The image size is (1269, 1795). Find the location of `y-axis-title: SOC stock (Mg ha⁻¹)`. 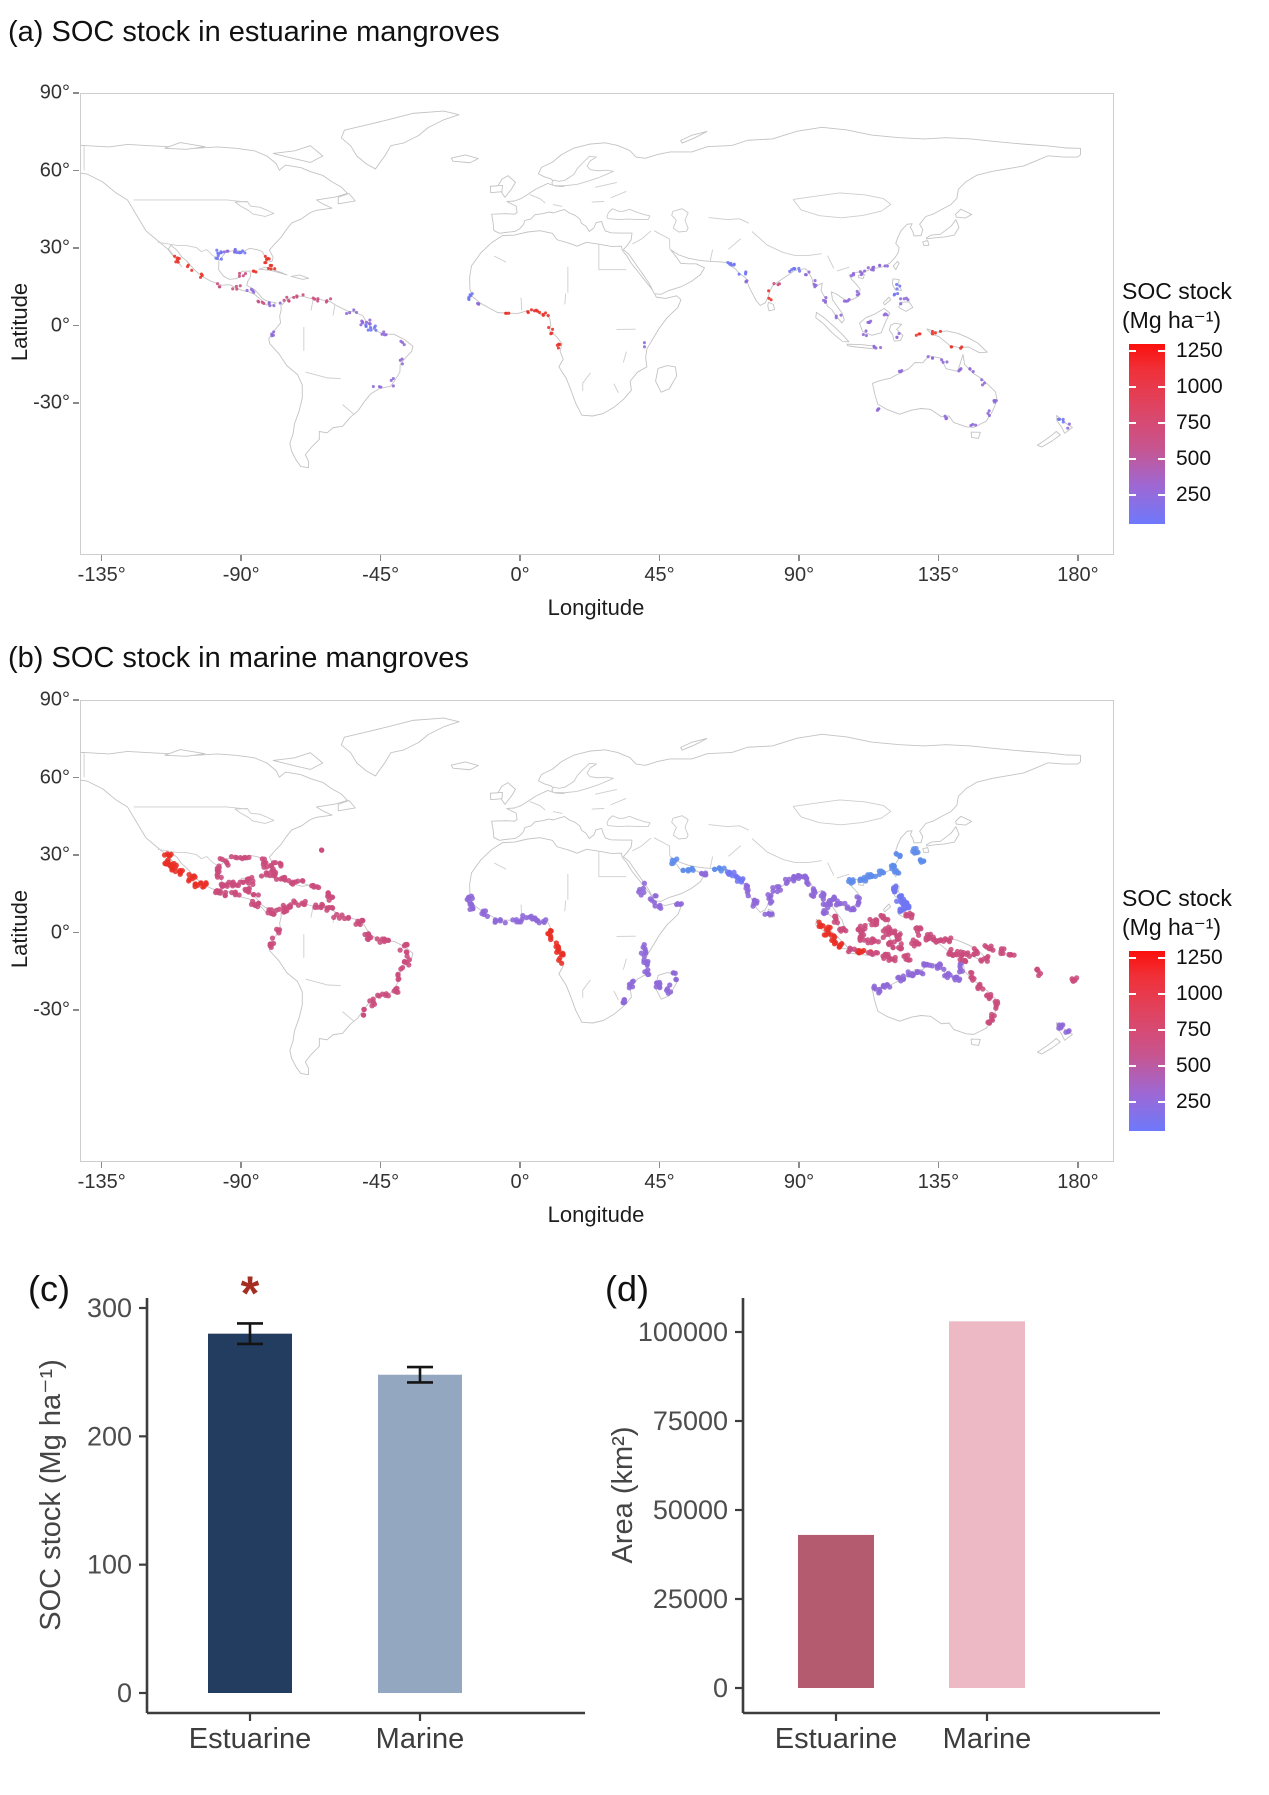

y-axis-title: SOC stock (Mg ha⁻¹) is located at coordinates (51, 1495).